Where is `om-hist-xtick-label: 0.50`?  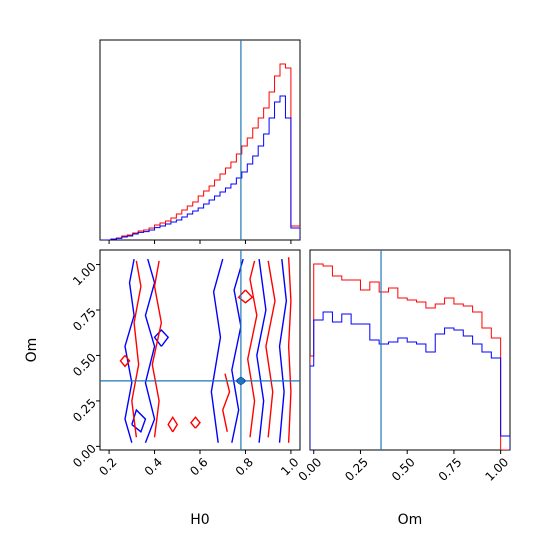 om-hist-xtick-label: 0.50 is located at coordinates (403, 469).